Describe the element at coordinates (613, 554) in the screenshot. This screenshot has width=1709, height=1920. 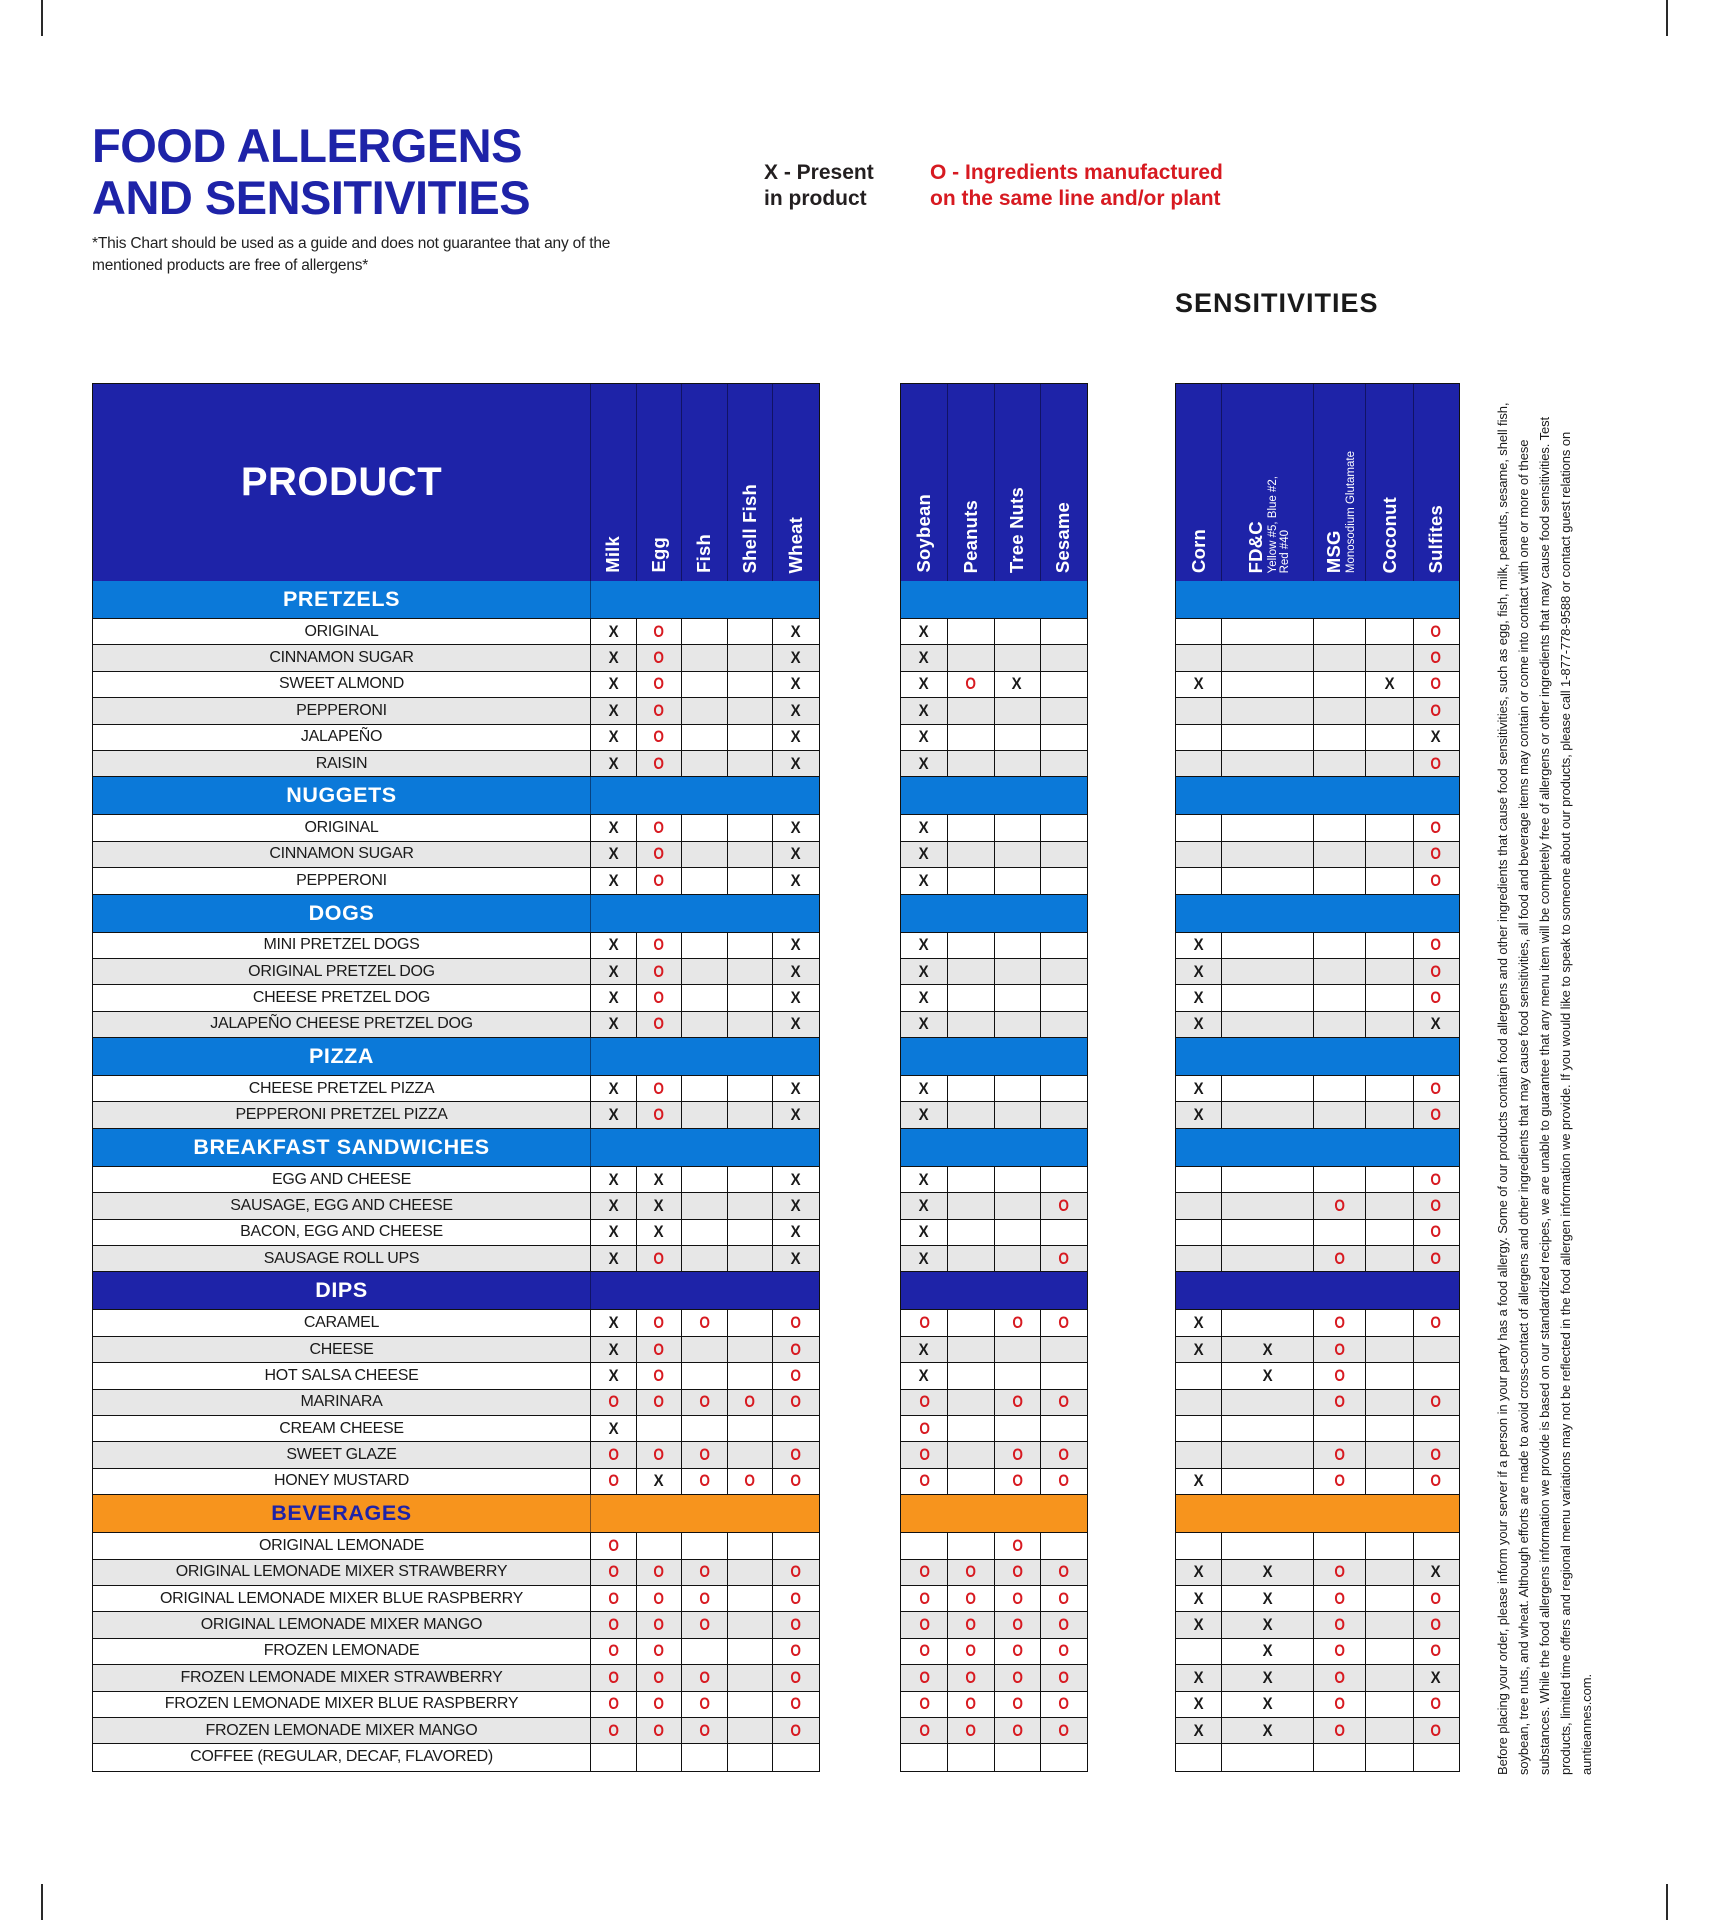
I see `column-header-text: Milk` at that location.